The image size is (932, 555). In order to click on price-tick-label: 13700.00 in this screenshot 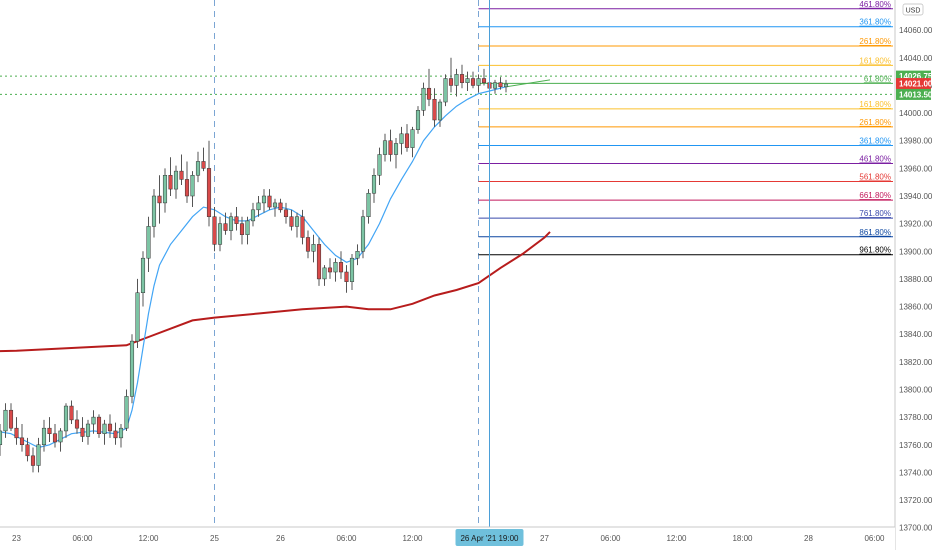, I will do `click(915, 528)`.